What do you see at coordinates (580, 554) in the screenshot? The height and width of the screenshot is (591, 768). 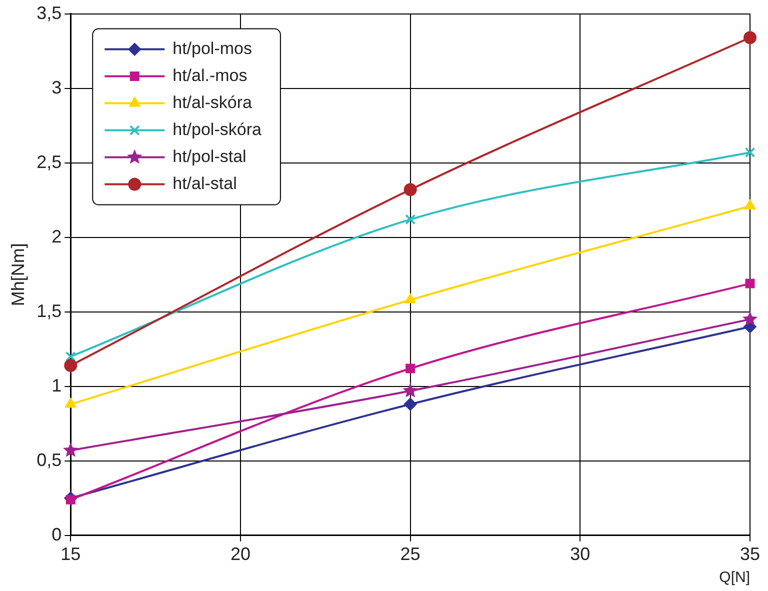 I see `x-tick-label: 30` at bounding box center [580, 554].